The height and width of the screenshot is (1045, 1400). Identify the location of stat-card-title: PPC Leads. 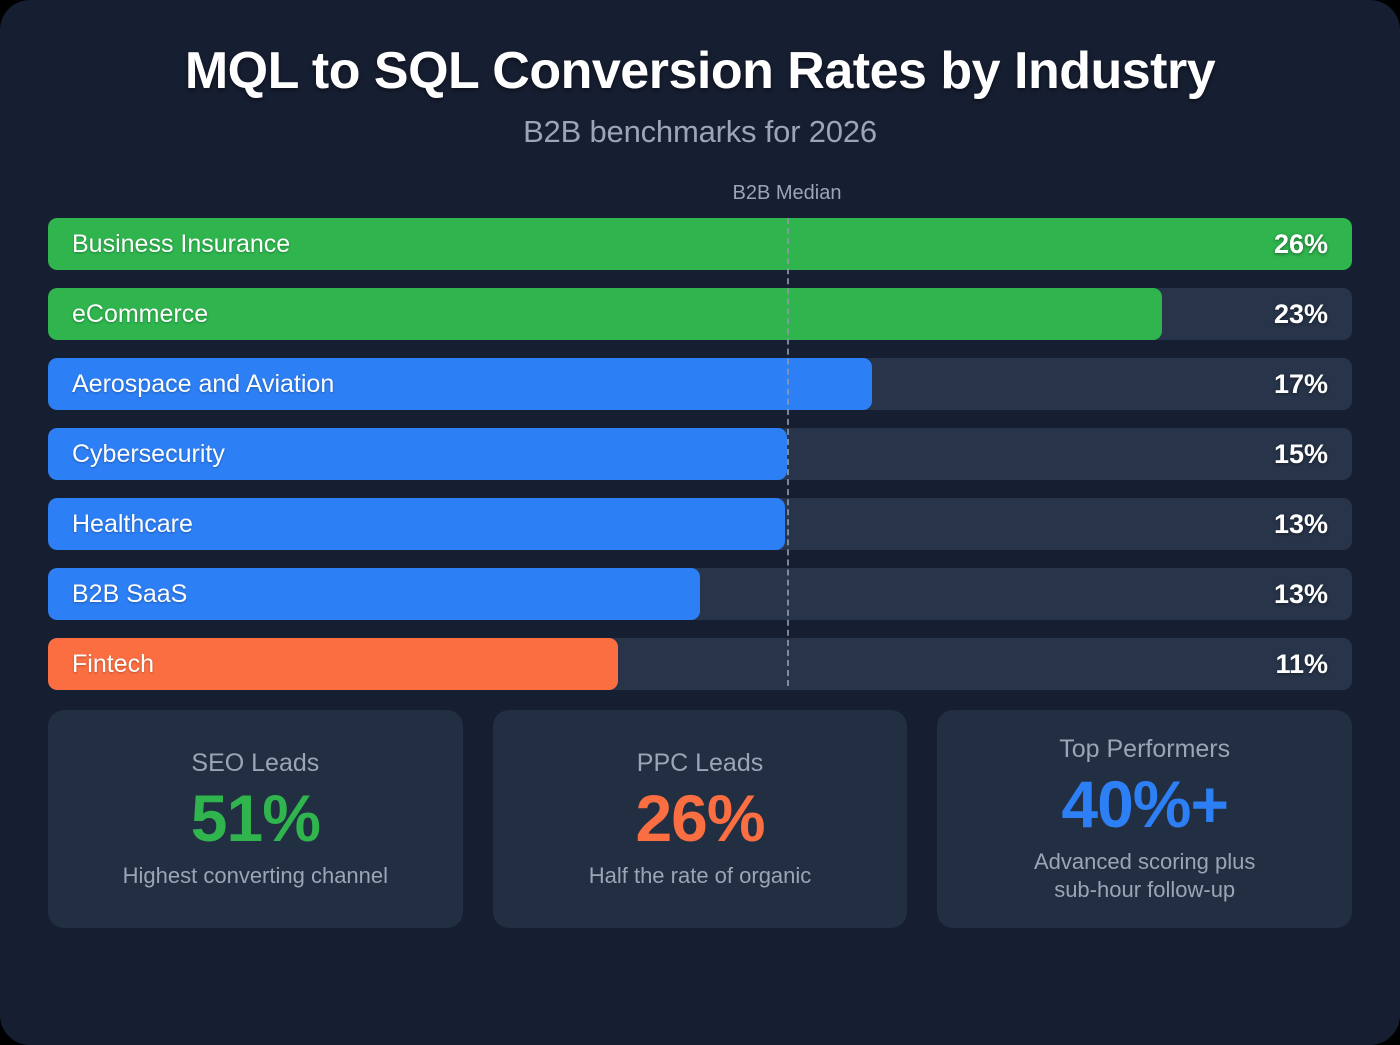
(700, 763).